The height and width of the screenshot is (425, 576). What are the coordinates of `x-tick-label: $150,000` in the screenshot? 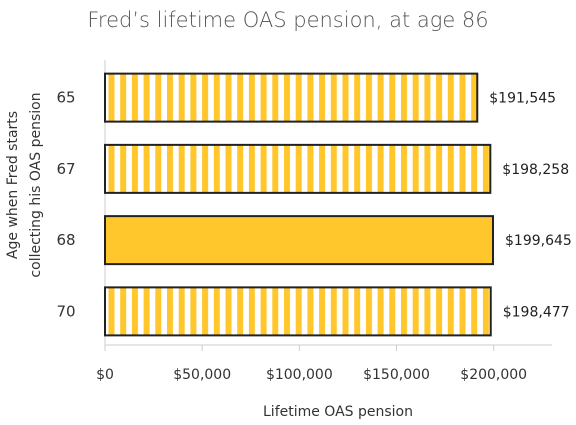 It's located at (396, 375).